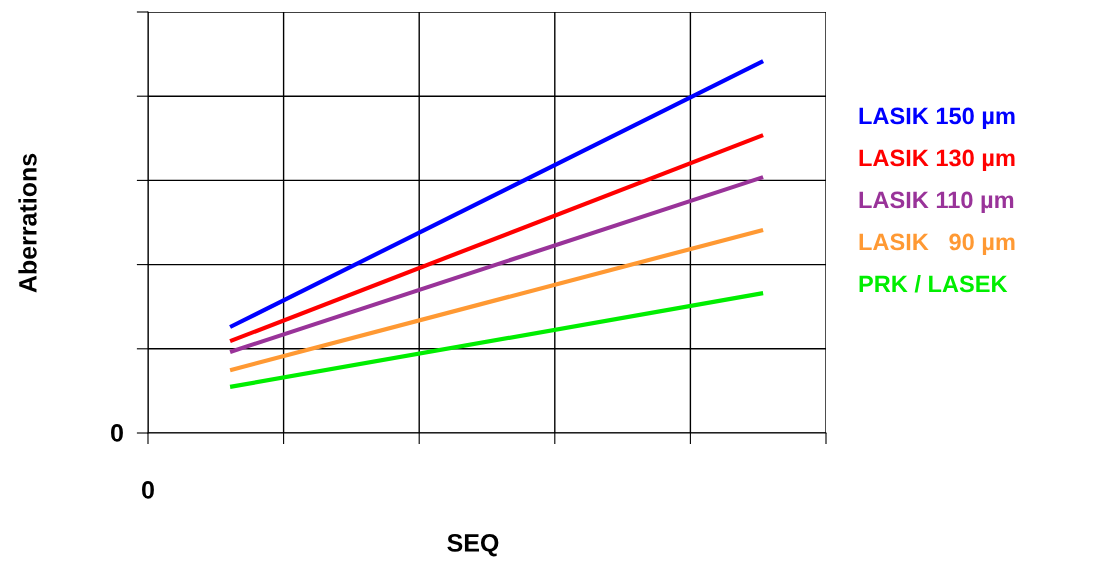 Image resolution: width=1109 pixels, height=577 pixels. I want to click on text: LASIK 110 µm, so click(936, 202).